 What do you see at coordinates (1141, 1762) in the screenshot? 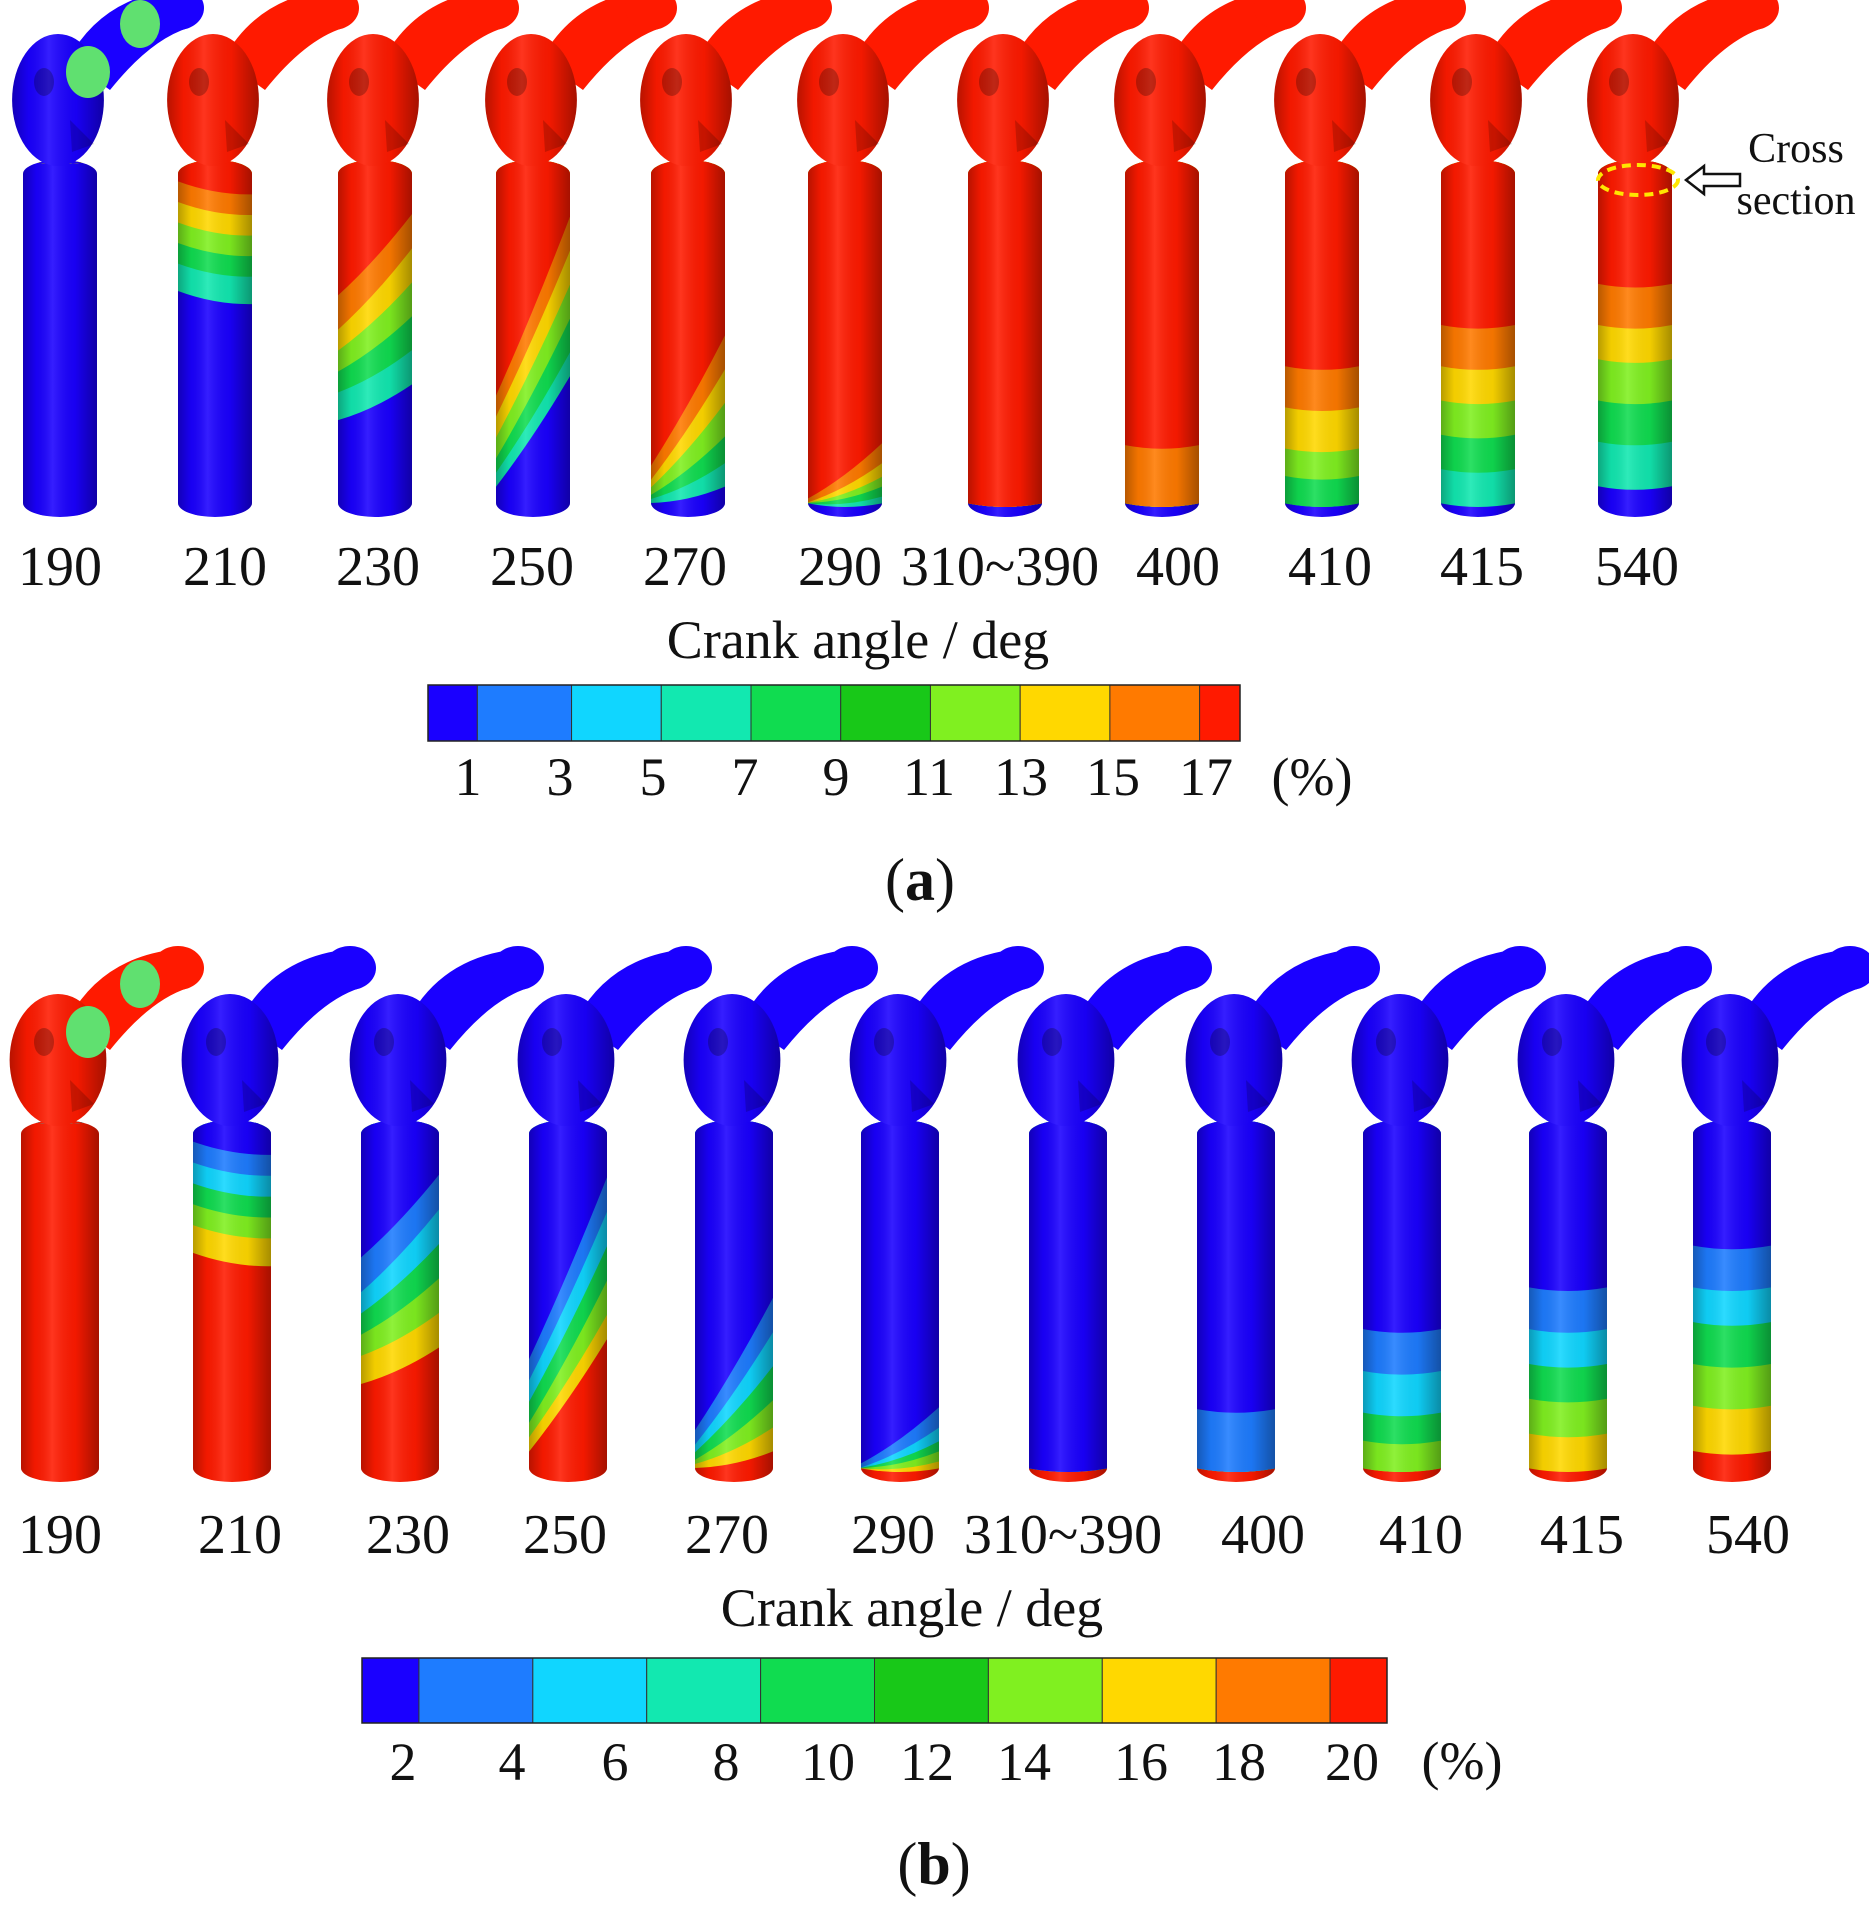
I see `colorbar-tick-label: 16` at bounding box center [1141, 1762].